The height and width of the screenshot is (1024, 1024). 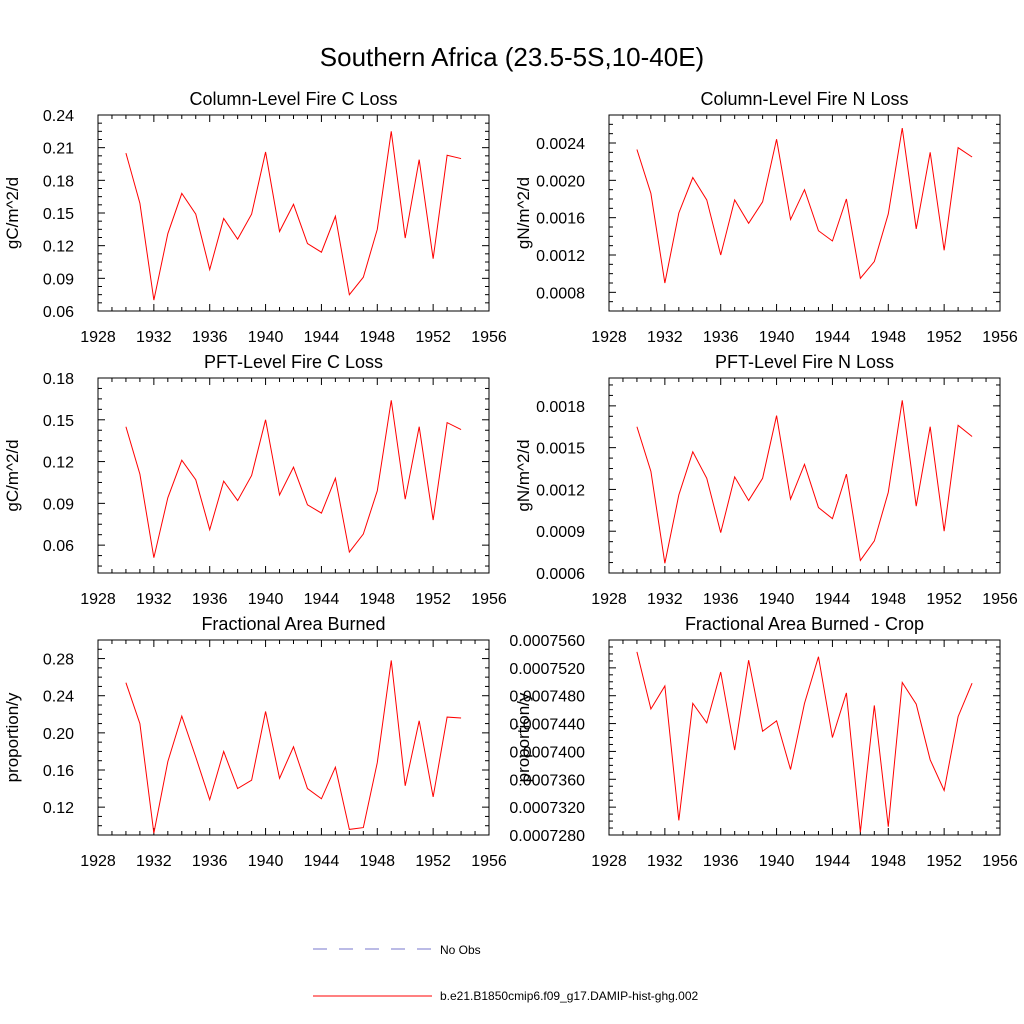 What do you see at coordinates (293, 624) in the screenshot?
I see `panel-title: Fractional Area Burned` at bounding box center [293, 624].